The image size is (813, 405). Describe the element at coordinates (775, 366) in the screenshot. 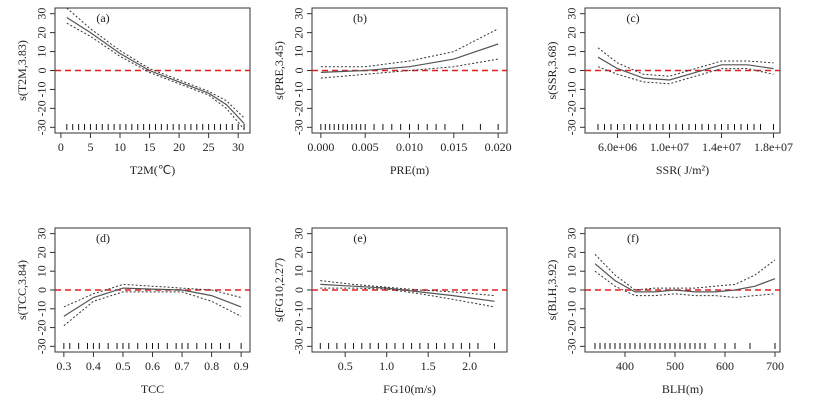

I see `x-tick-label: 700` at that location.